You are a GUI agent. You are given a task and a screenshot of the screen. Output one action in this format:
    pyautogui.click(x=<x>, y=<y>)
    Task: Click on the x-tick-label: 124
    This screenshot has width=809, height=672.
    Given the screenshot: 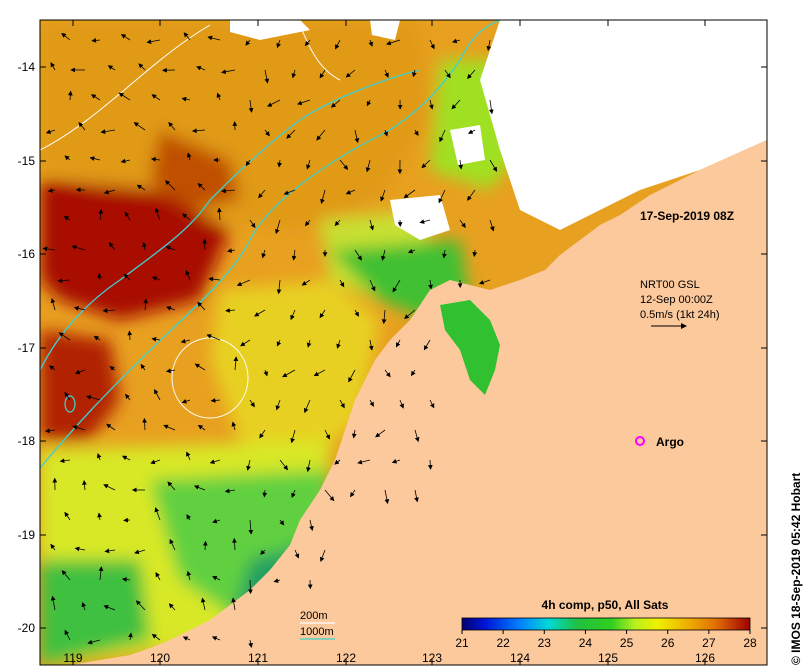 What is the action you would take?
    pyautogui.click(x=520, y=658)
    